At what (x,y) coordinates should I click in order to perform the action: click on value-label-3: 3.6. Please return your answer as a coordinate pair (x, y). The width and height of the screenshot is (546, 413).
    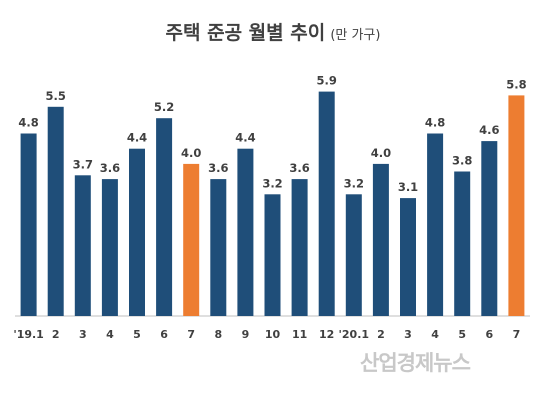
    Looking at the image, I should click on (110, 168).